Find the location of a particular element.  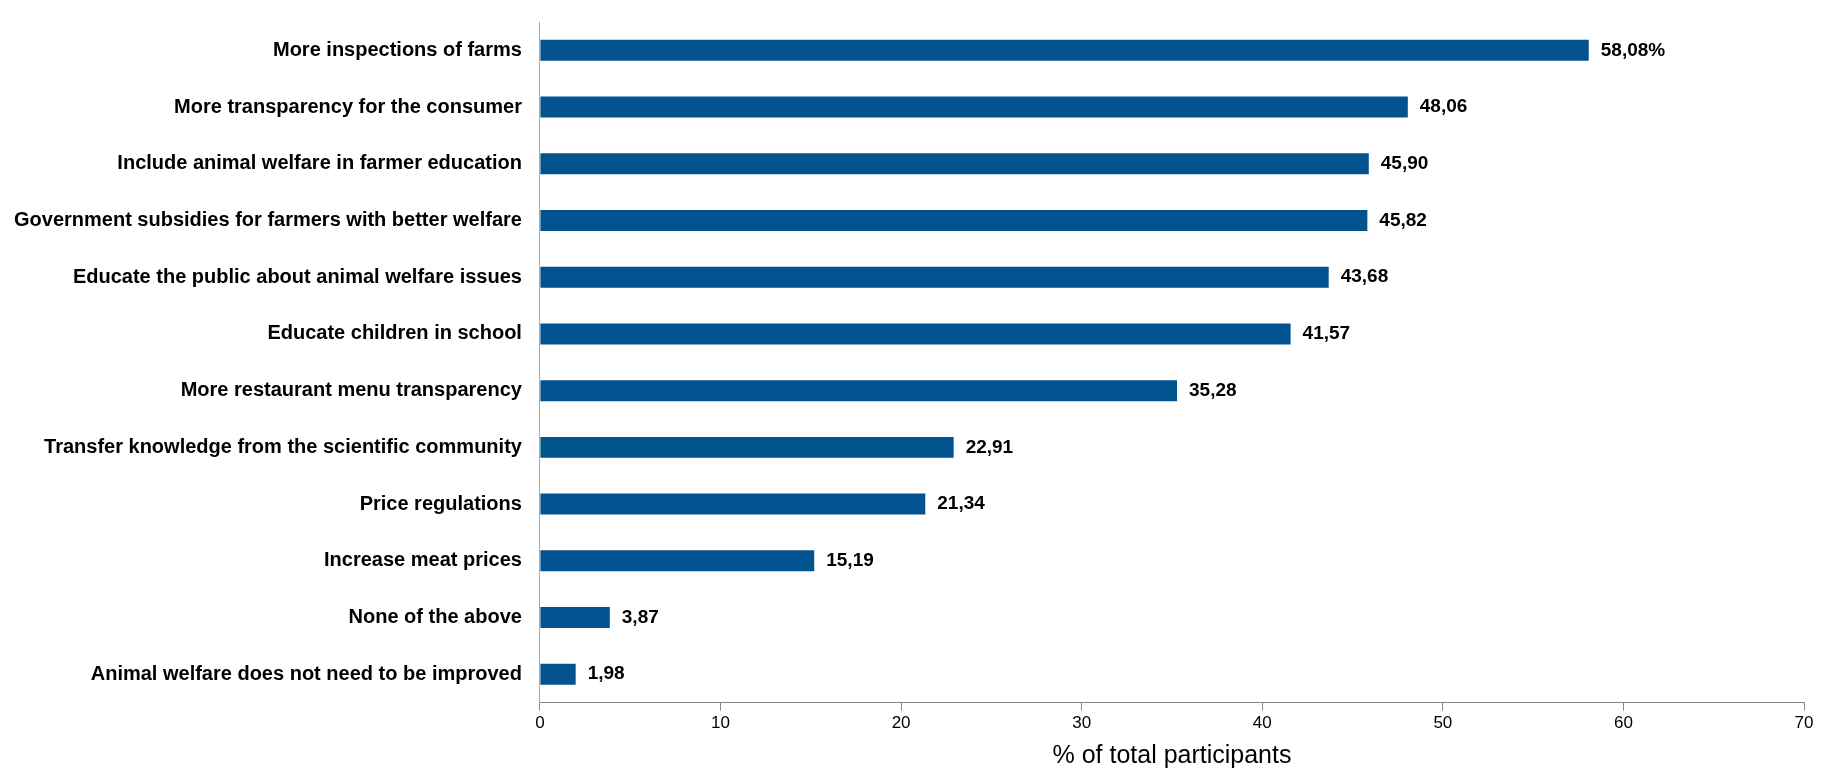

x-tick-label: 60 is located at coordinates (1623, 723).